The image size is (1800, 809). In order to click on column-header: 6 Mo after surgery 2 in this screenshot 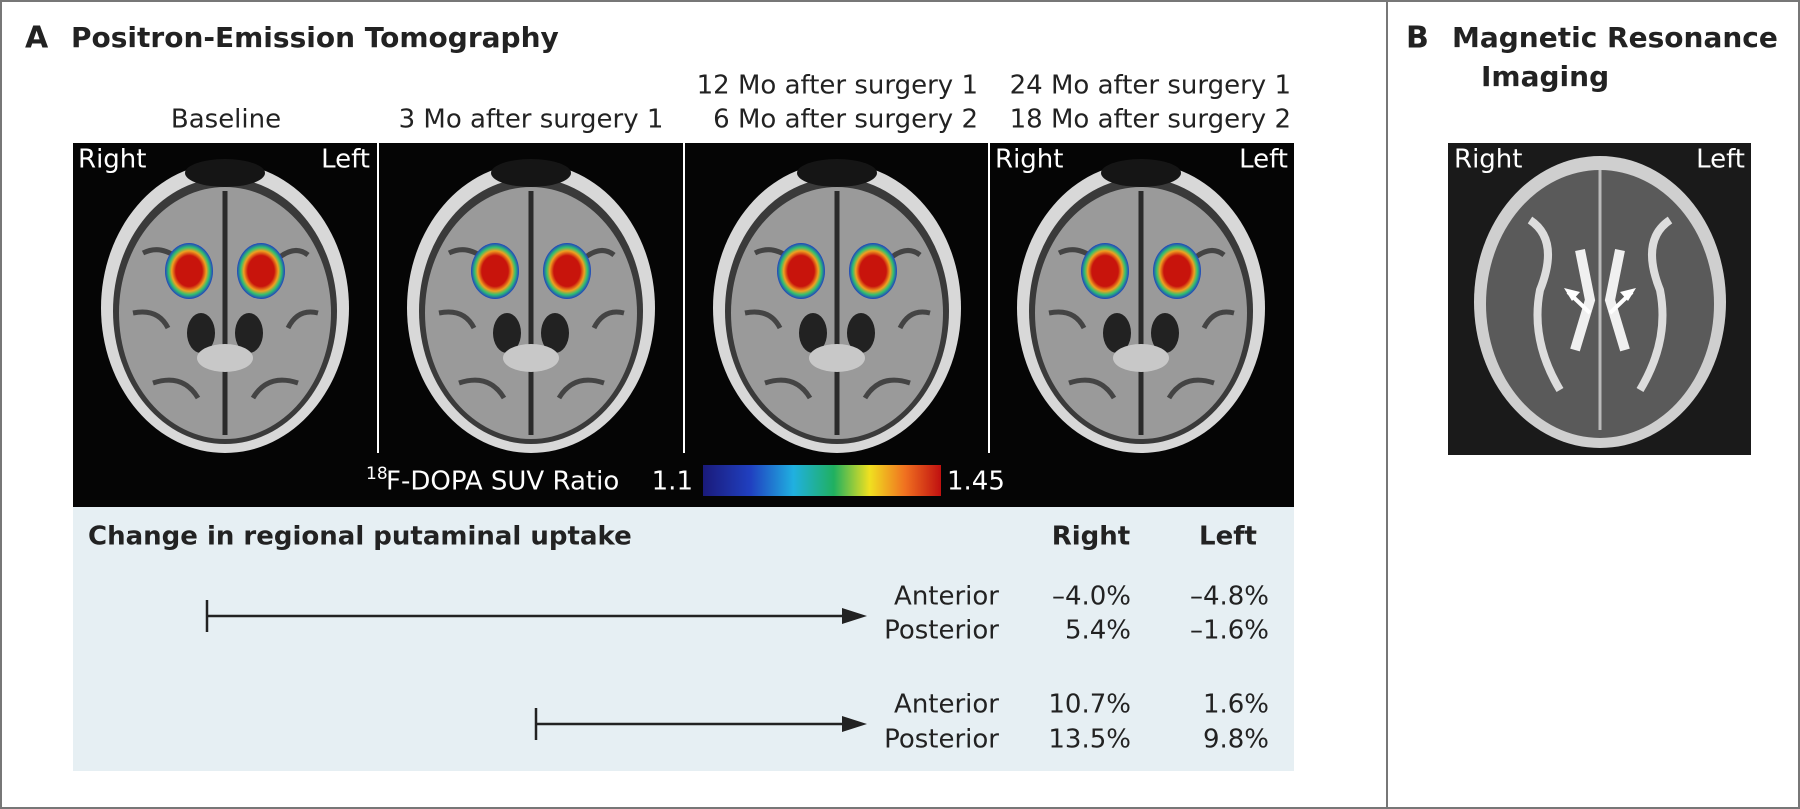, I will do `click(845, 120)`.